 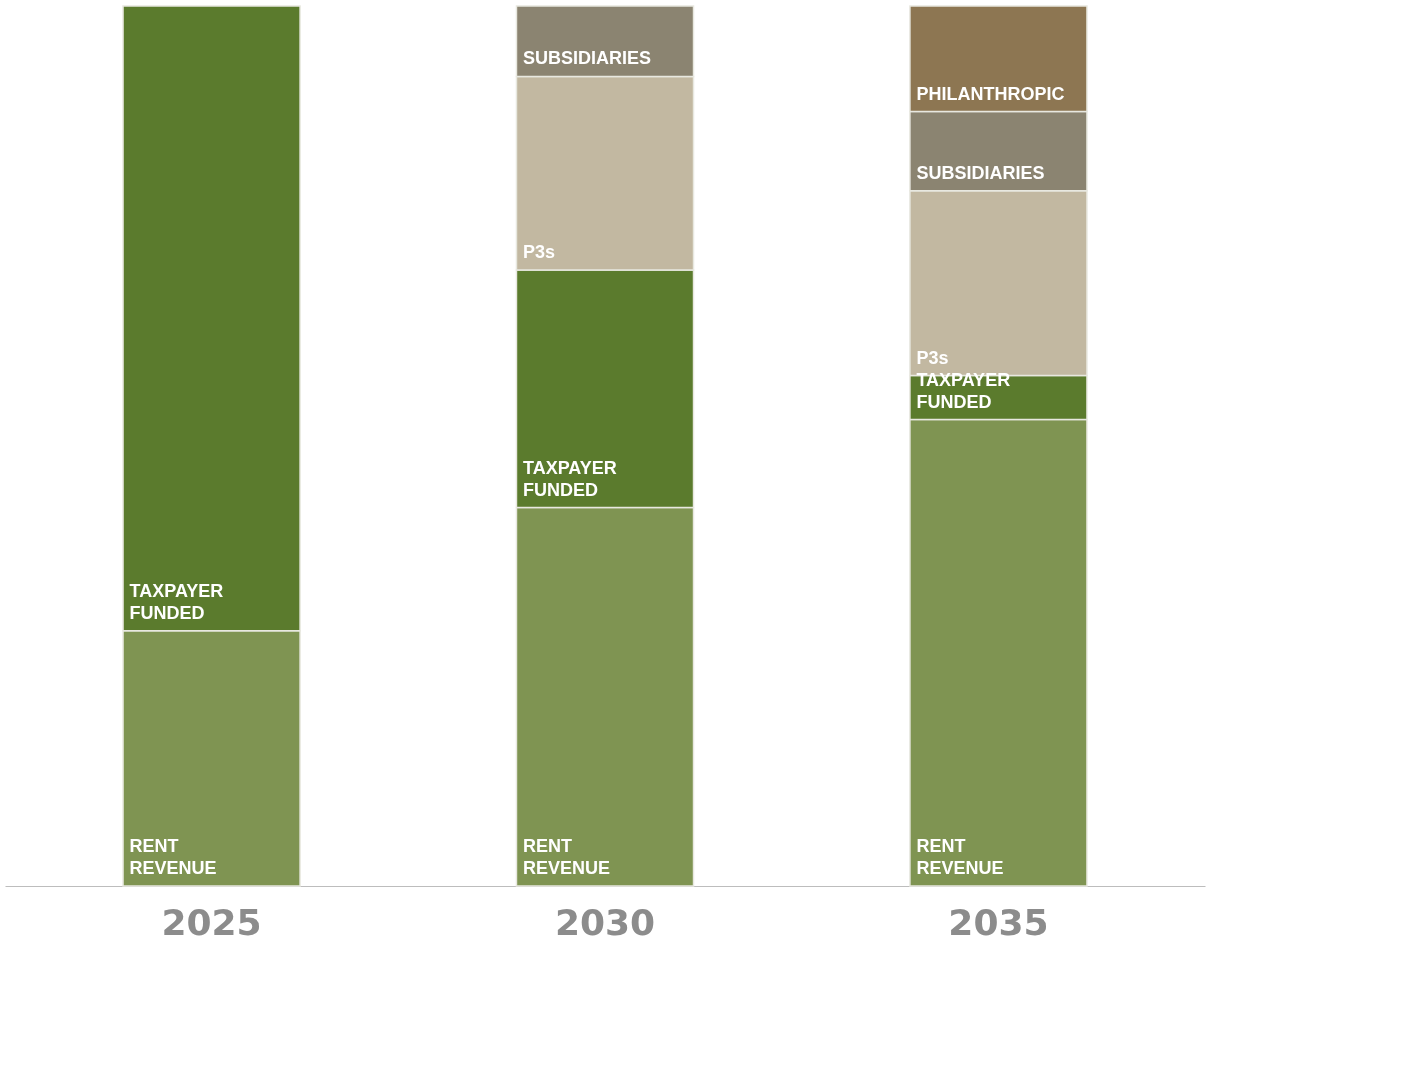 I want to click on x-tick-label: 2025, so click(x=211, y=922).